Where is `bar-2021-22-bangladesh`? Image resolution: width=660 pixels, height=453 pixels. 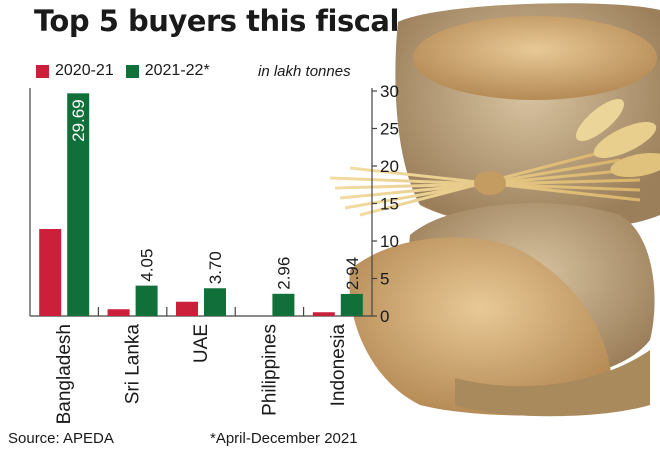
bar-2021-22-bangladesh is located at coordinates (78, 204).